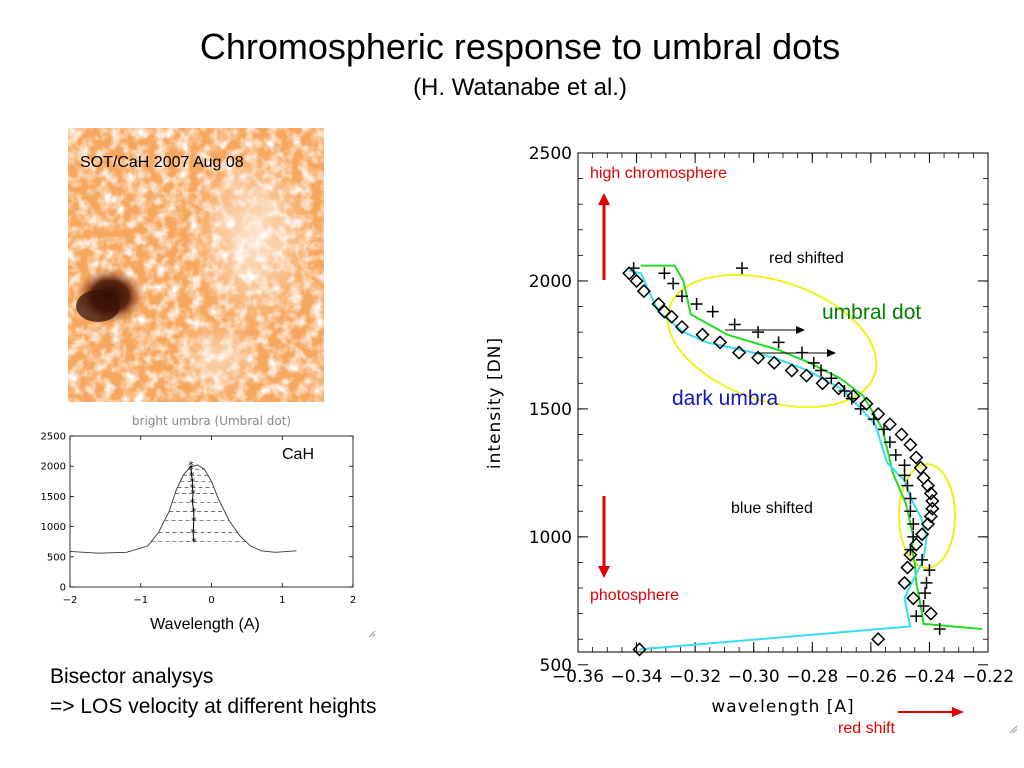 This screenshot has height=768, width=1024. I want to click on lower-ellipse, so click(927, 516).